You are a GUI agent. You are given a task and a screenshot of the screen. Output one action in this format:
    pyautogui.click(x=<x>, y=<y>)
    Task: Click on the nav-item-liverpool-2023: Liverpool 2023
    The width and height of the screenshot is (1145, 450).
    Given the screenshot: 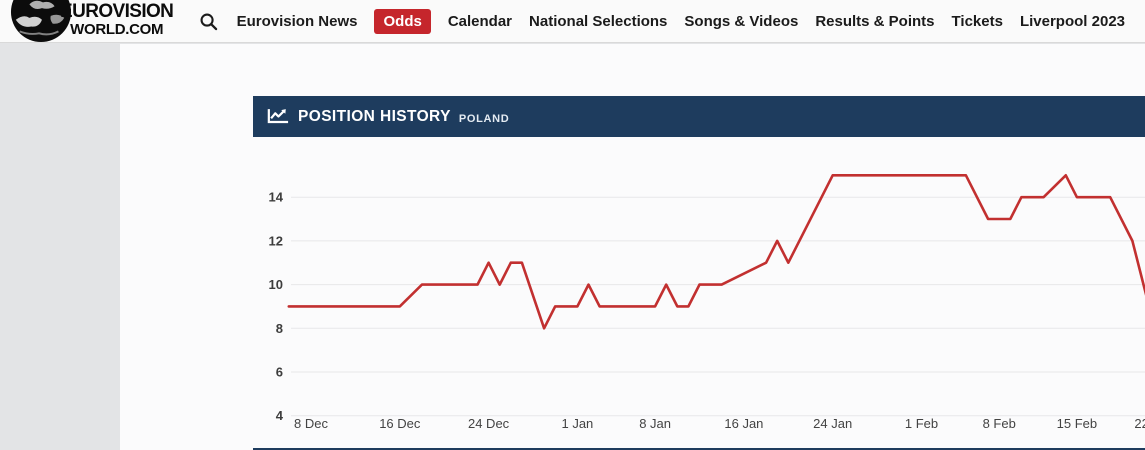 What is the action you would take?
    pyautogui.click(x=1072, y=21)
    